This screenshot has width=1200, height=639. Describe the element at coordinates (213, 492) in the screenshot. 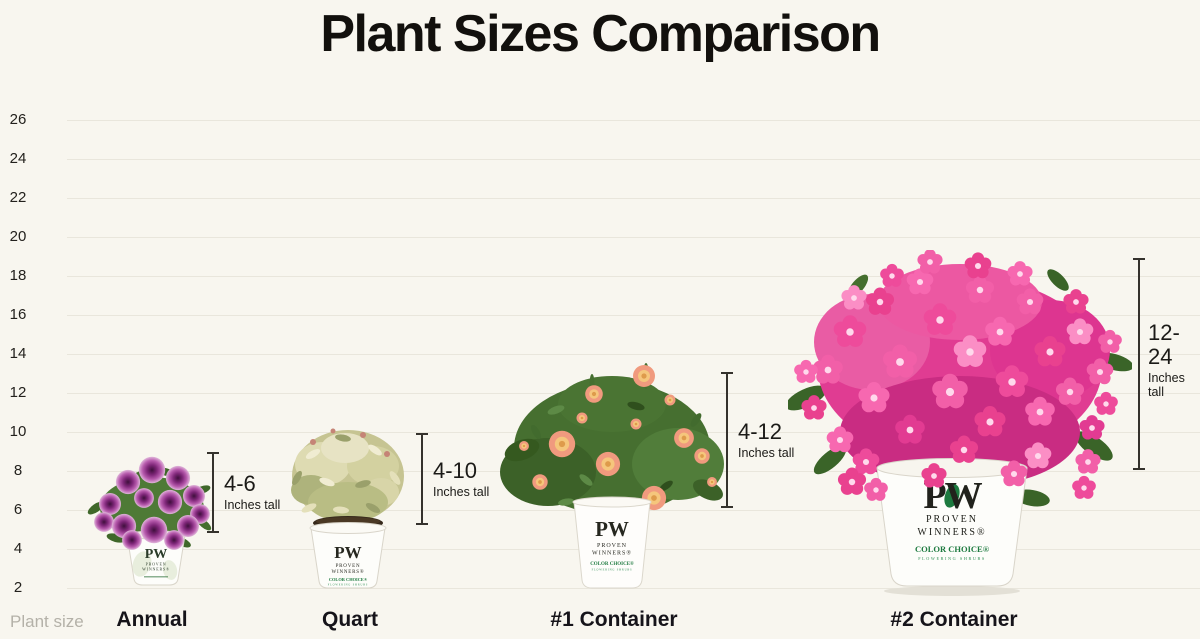

I see `height-bracket-annual` at that location.